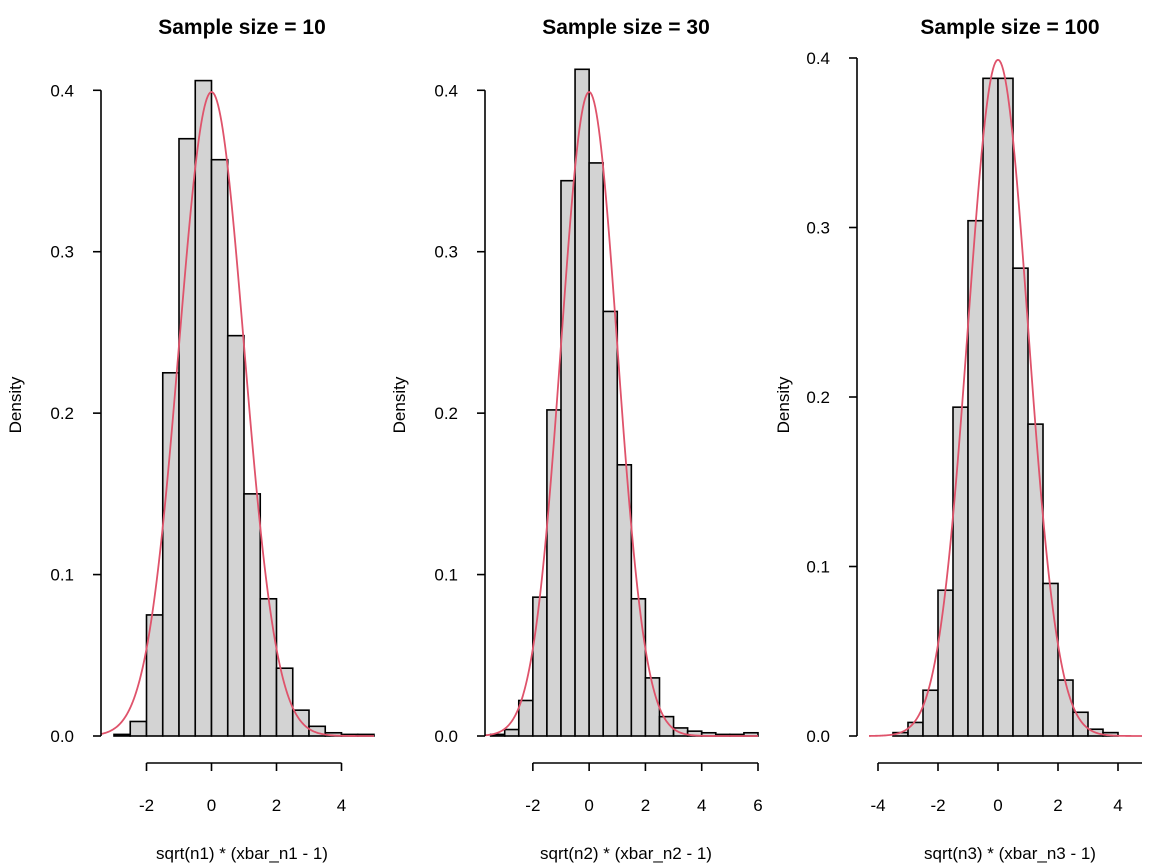  Describe the element at coordinates (1010, 853) in the screenshot. I see `x-axis-label: sqrt(n3) * (xbar_n3 - 1)` at that location.